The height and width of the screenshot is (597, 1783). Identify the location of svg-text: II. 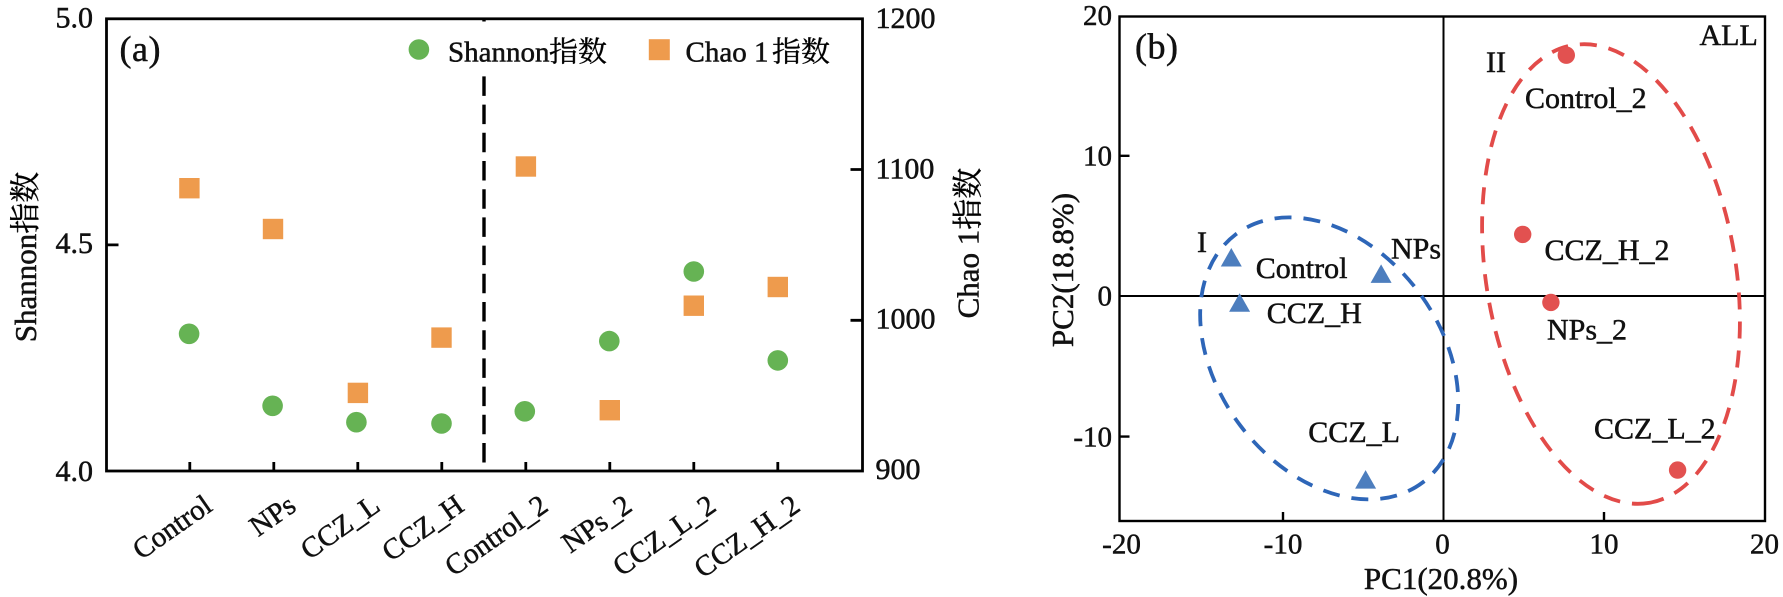
(1496, 62).